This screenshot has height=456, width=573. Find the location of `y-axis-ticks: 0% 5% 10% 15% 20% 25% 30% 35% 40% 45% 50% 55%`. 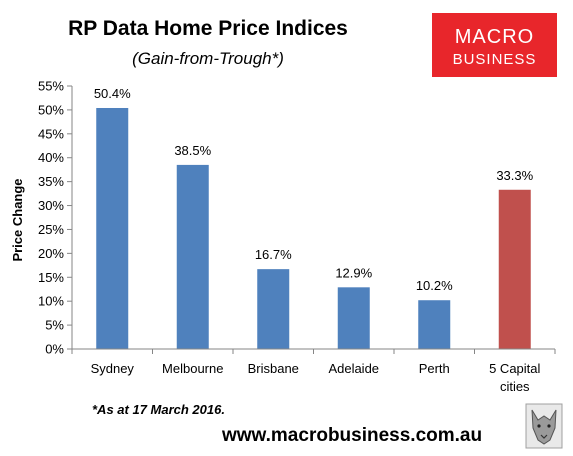

y-axis-ticks: 0% 5% 10% 15% 20% 25% 30% 35% 40% 45% 50% 55% is located at coordinates (55, 218).